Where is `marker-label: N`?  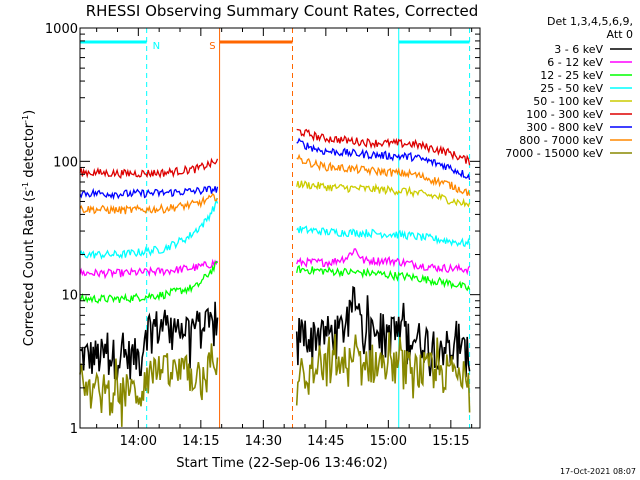
marker-label: N is located at coordinates (156, 46).